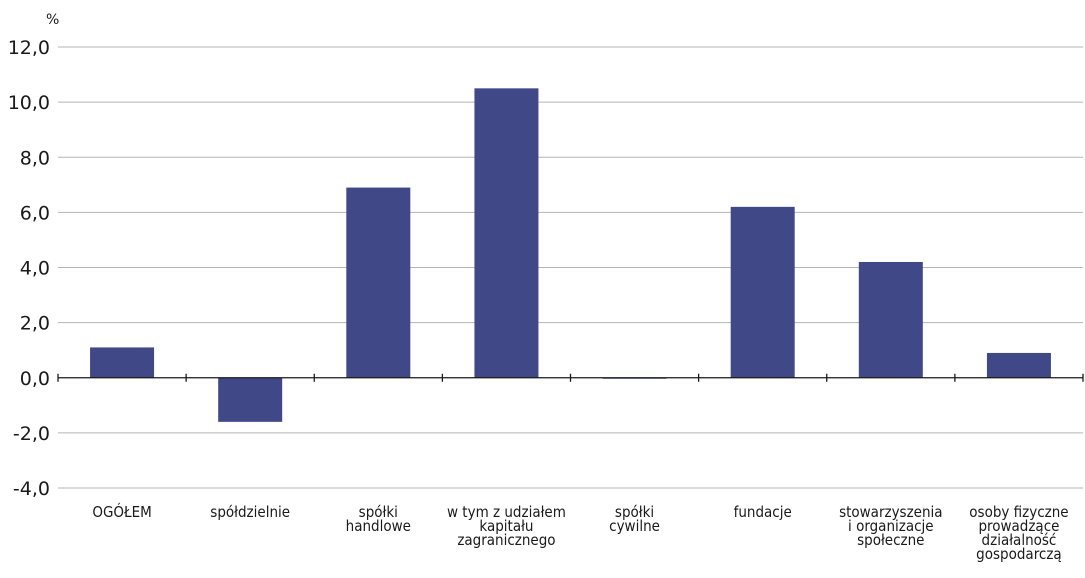 The height and width of the screenshot is (578, 1085). I want to click on x-tick-label: stowarzyszenia i organizacje społeczne, so click(890, 526).